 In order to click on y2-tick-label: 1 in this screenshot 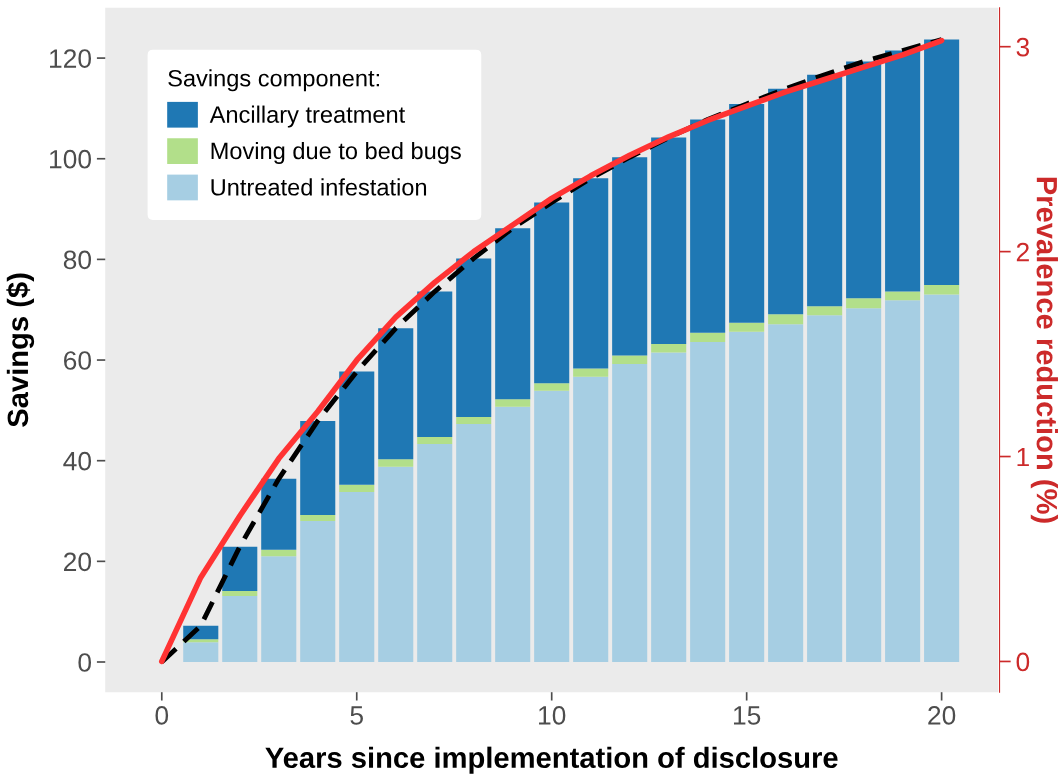, I will do `click(1023, 457)`.